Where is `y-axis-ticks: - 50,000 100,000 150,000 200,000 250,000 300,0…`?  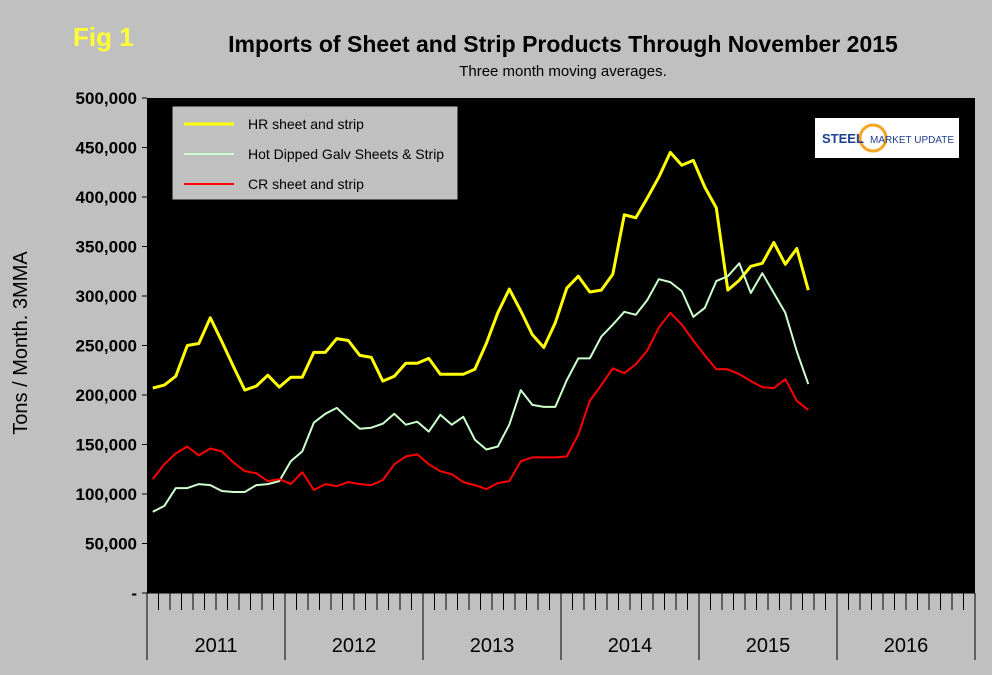 y-axis-ticks: - 50,000 100,000 150,000 200,000 250,000 300,0… is located at coordinates (111, 346).